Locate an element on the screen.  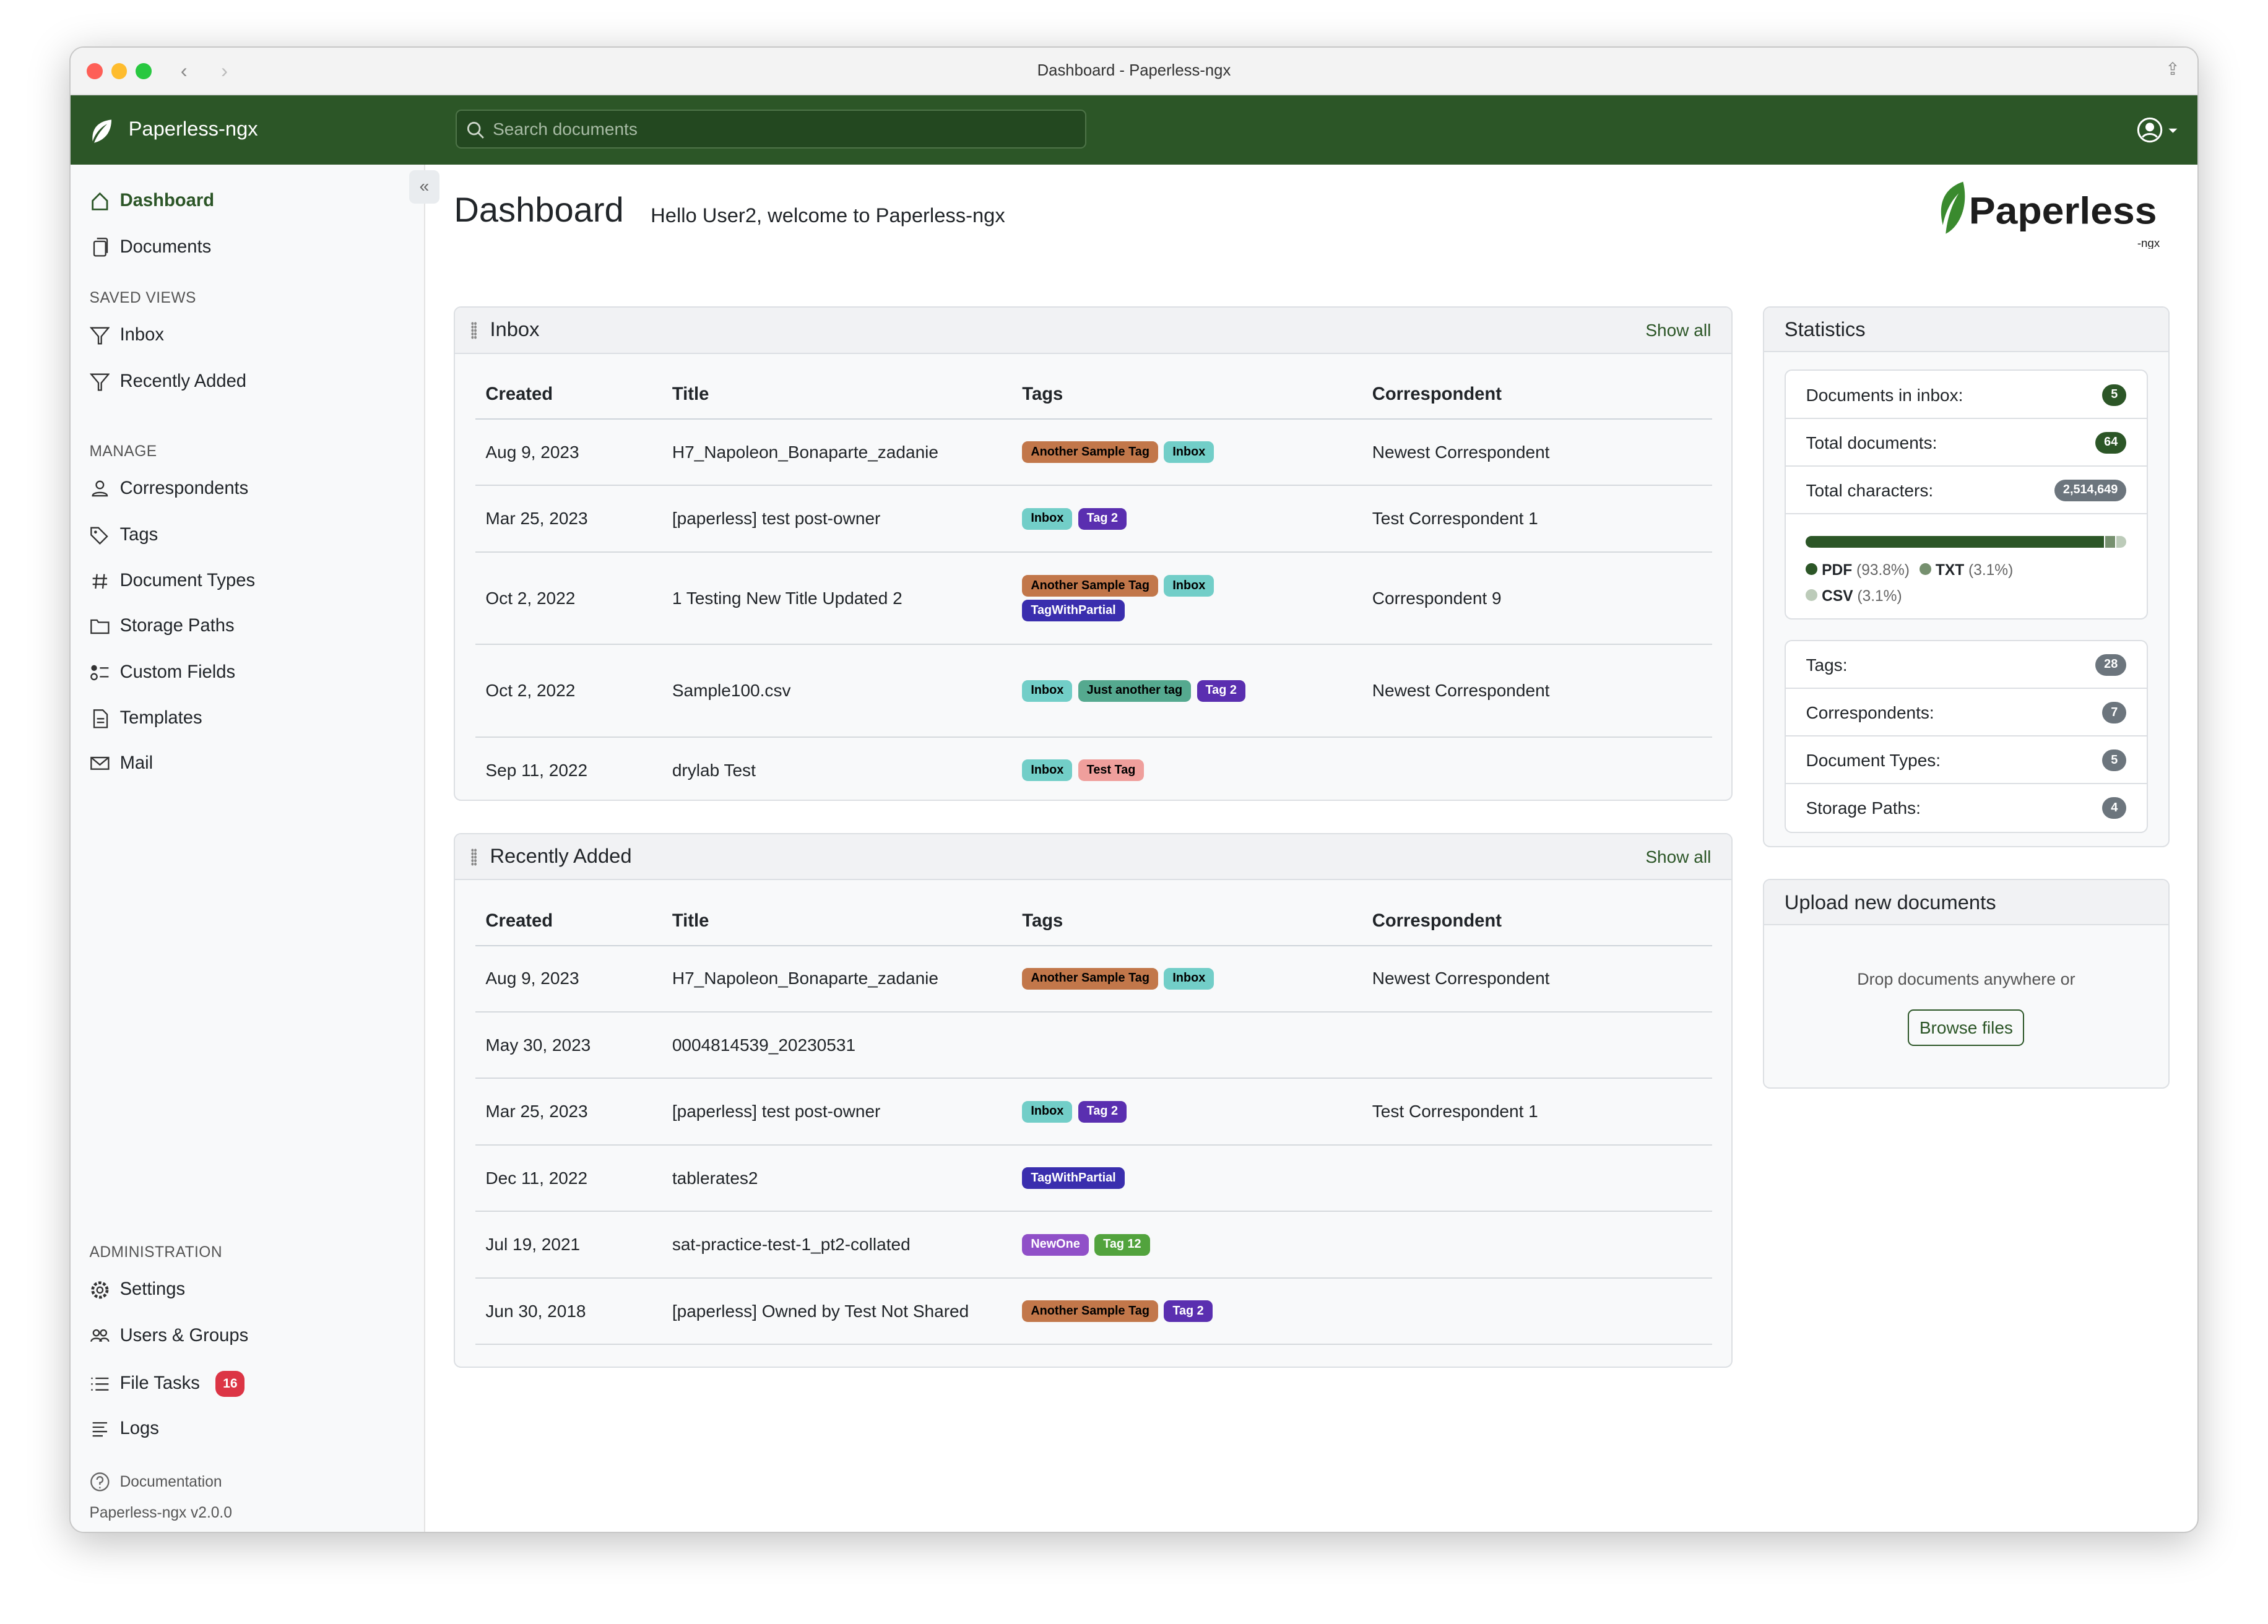
minimize-window-button is located at coordinates (119, 71).